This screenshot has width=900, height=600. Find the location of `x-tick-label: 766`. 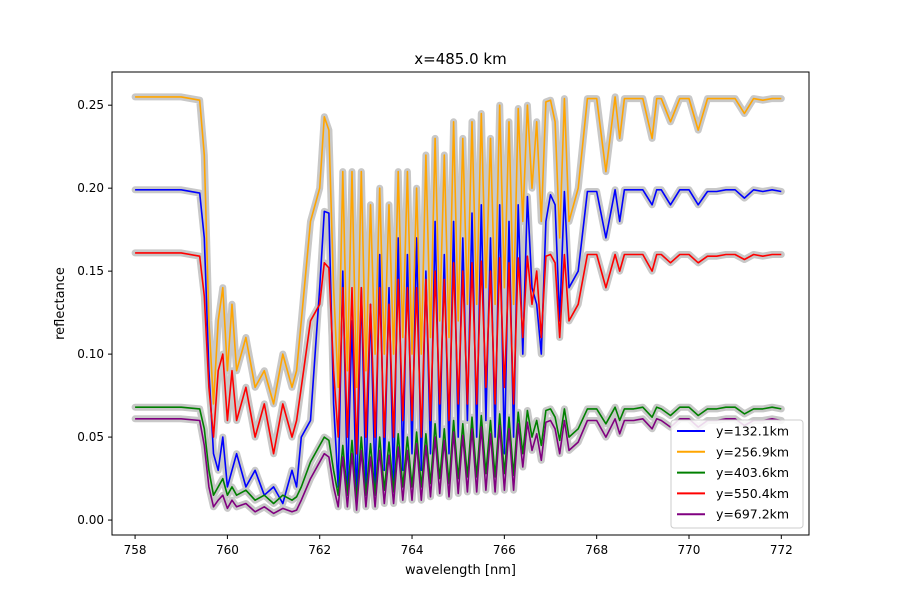

x-tick-label: 766 is located at coordinates (504, 550).